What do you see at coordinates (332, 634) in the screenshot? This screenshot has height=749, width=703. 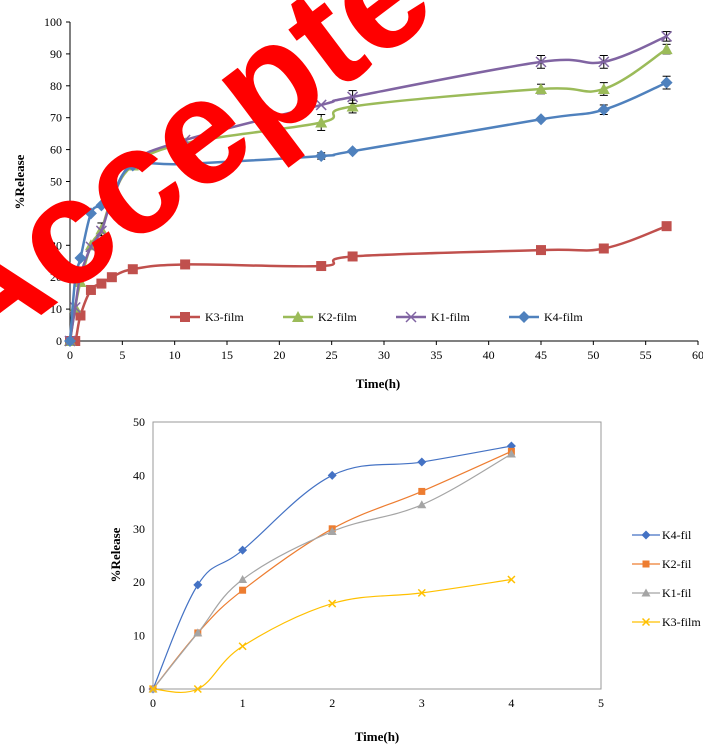 I see `series-k3-film` at bounding box center [332, 634].